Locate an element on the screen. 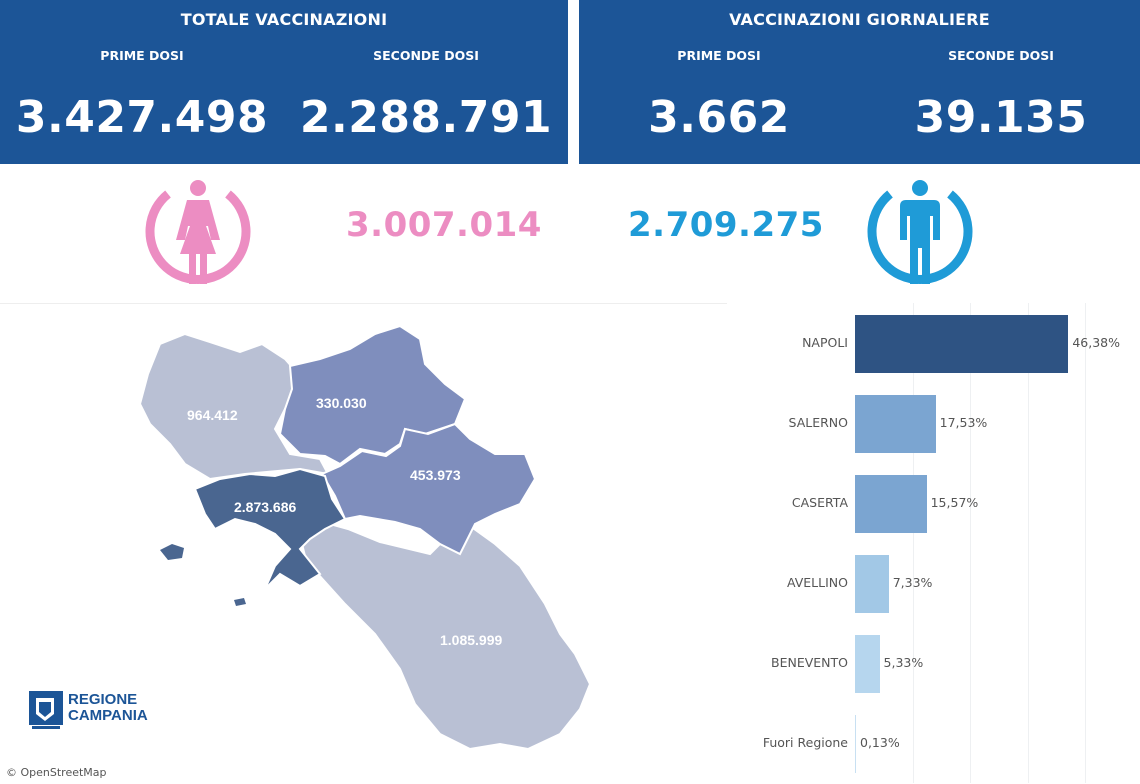 This screenshot has height=784, width=1140. campania-shield-icon is located at coordinates (46, 710).